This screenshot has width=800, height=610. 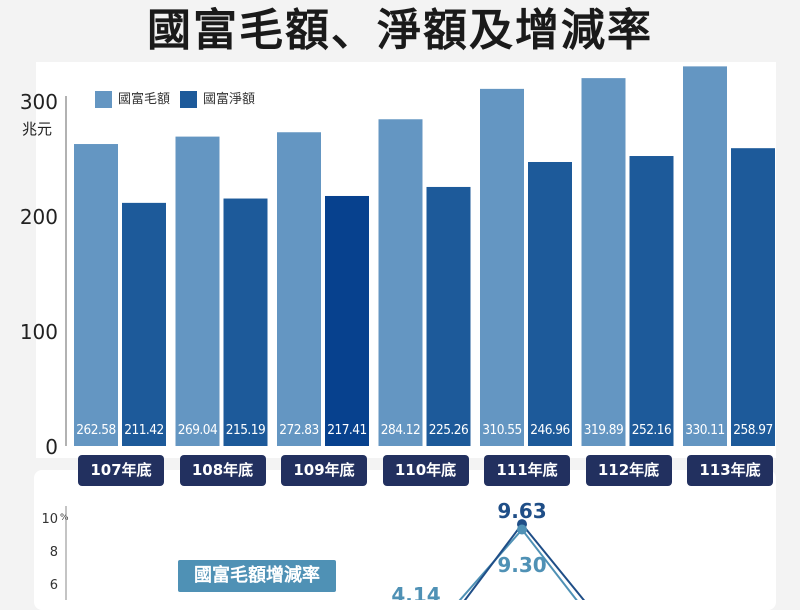 What do you see at coordinates (400, 430) in the screenshot?
I see `bar-value-label: 284.12` at bounding box center [400, 430].